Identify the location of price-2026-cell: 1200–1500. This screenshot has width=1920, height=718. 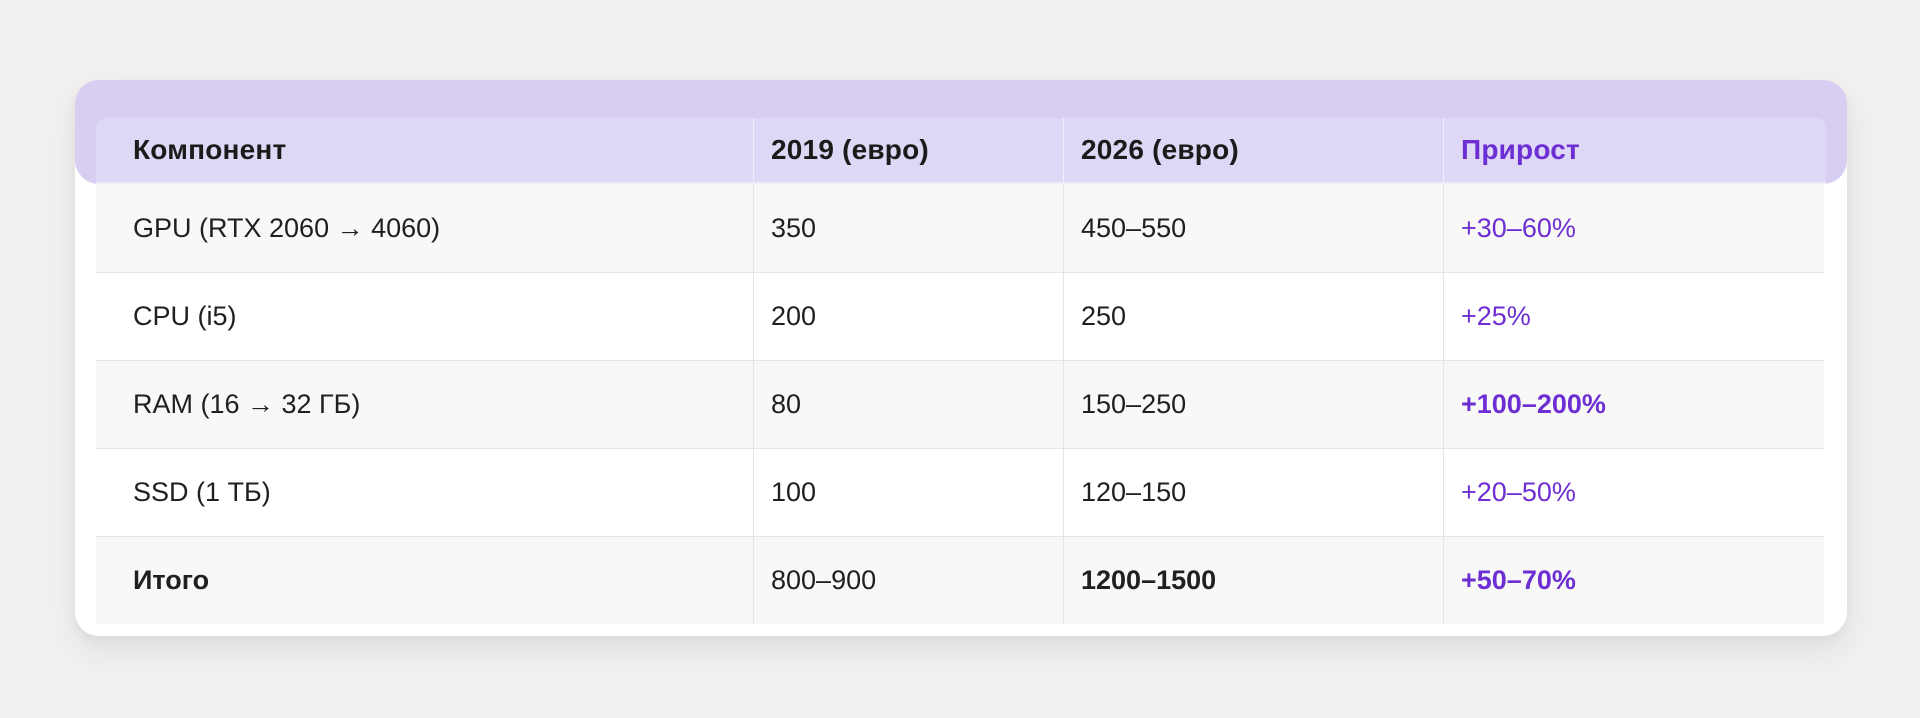
(1253, 580).